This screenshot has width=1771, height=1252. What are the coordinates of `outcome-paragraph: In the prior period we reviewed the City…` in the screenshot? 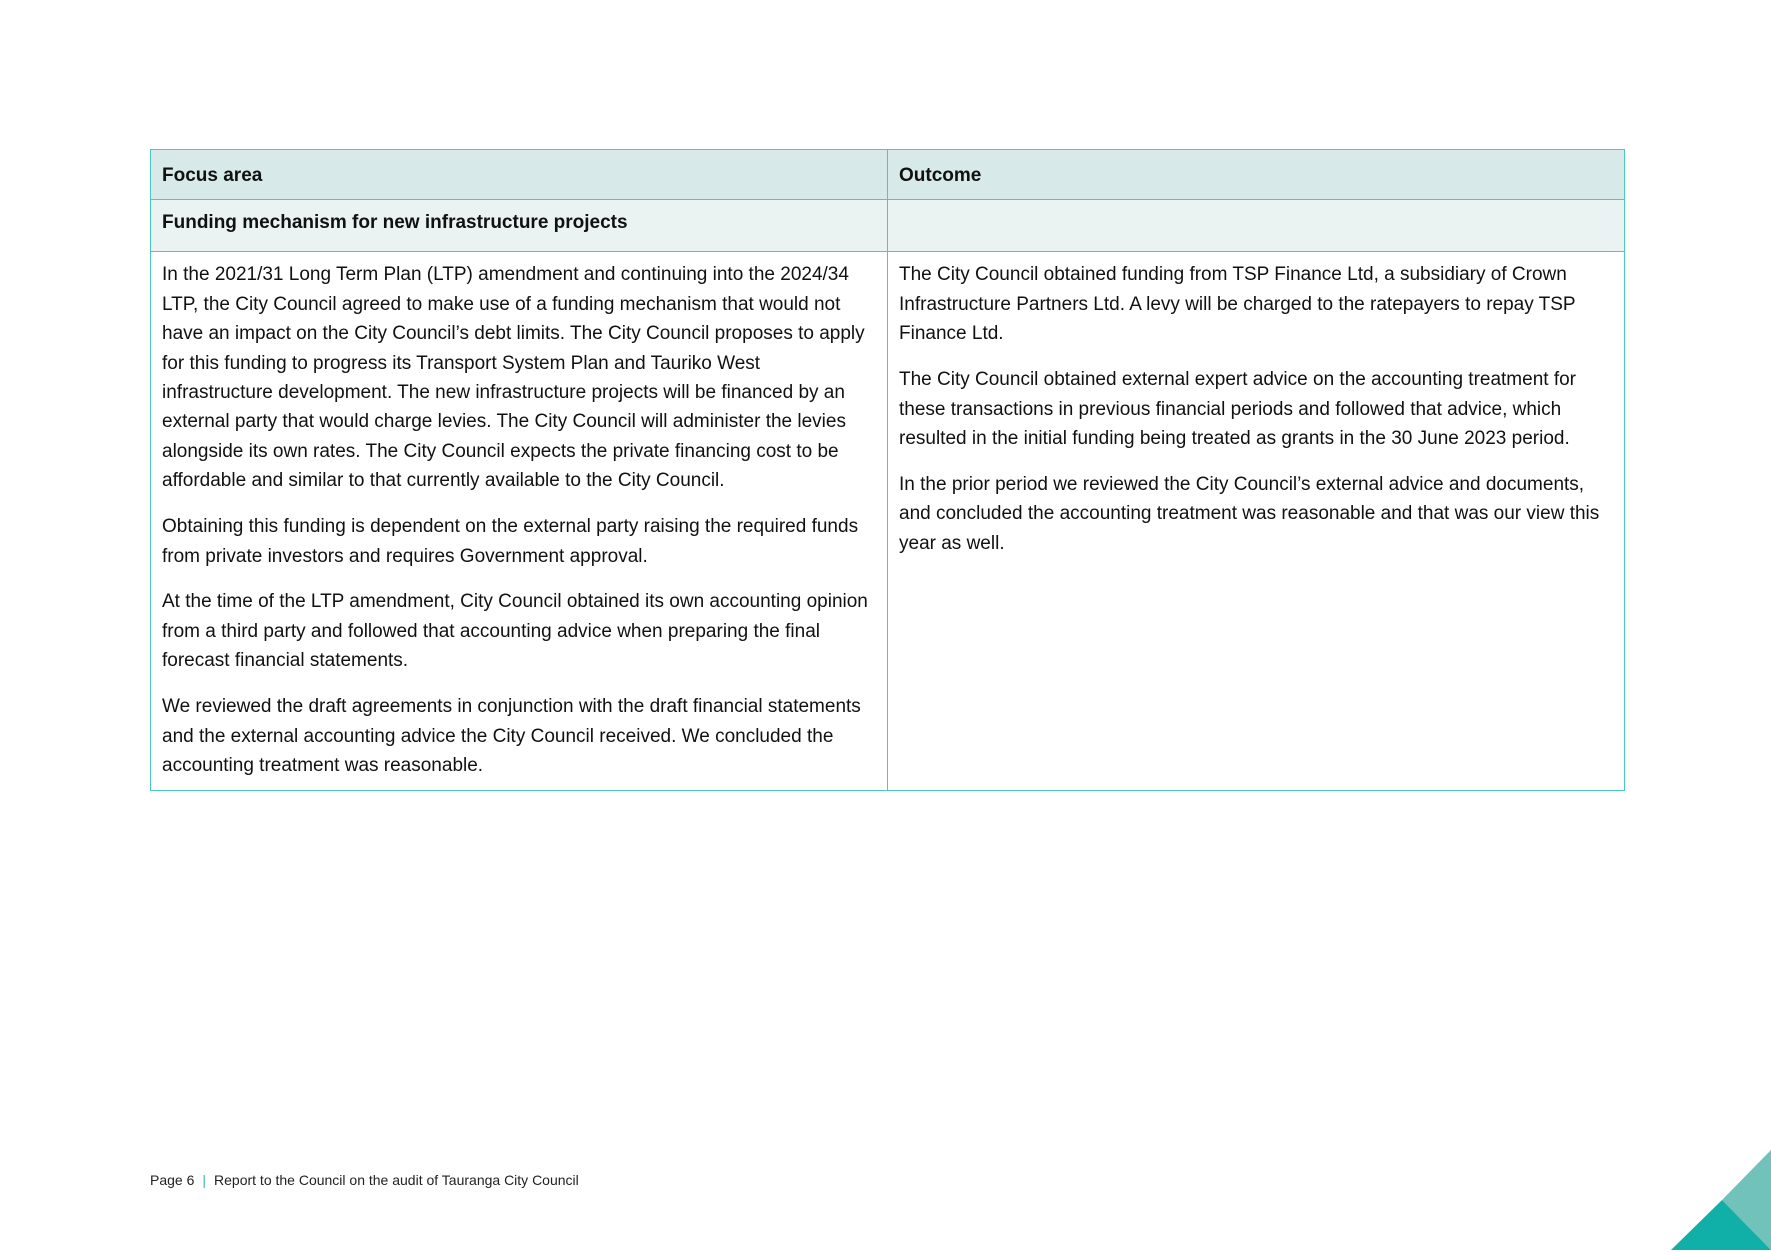 It's located at (1249, 513).